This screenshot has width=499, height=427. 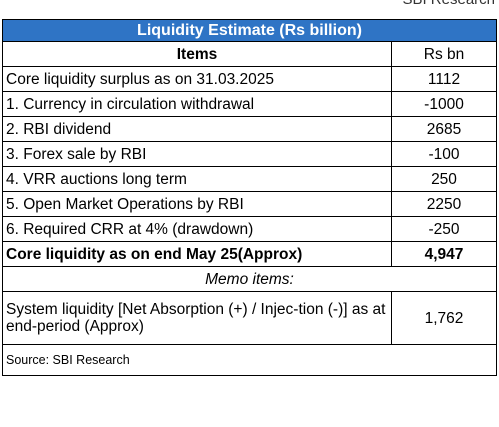 What do you see at coordinates (444, 179) in the screenshot?
I see `item-value: 250` at bounding box center [444, 179].